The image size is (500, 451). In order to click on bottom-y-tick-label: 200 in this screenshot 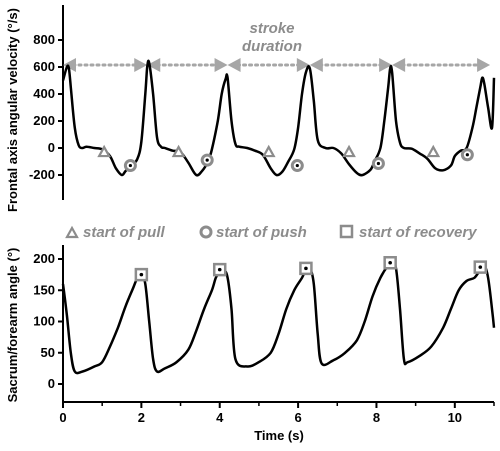, I will do `click(44, 258)`.